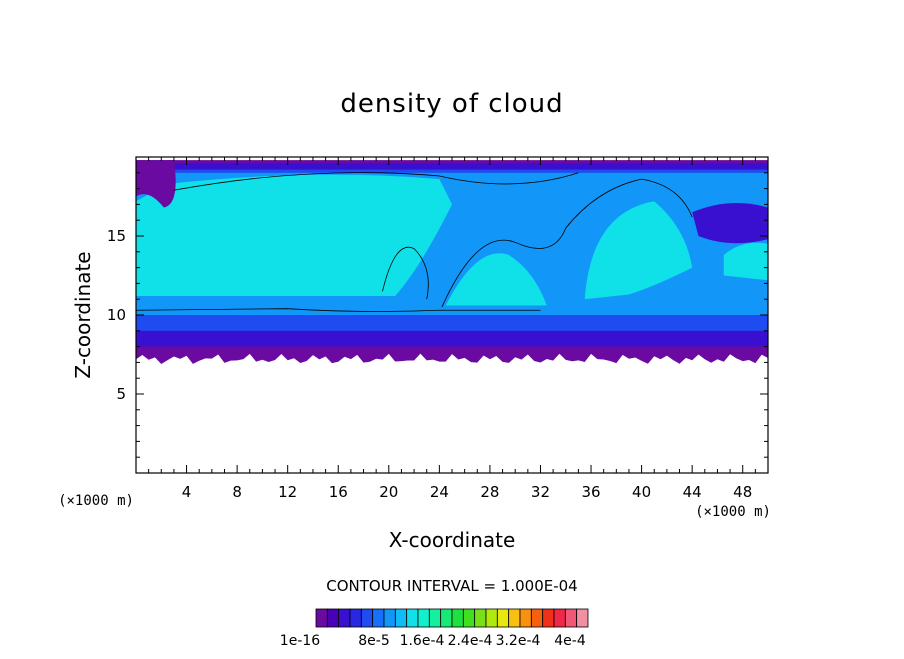 The image size is (904, 659). Describe the element at coordinates (451, 104) in the screenshot. I see `chart-title: density of cloud` at that location.